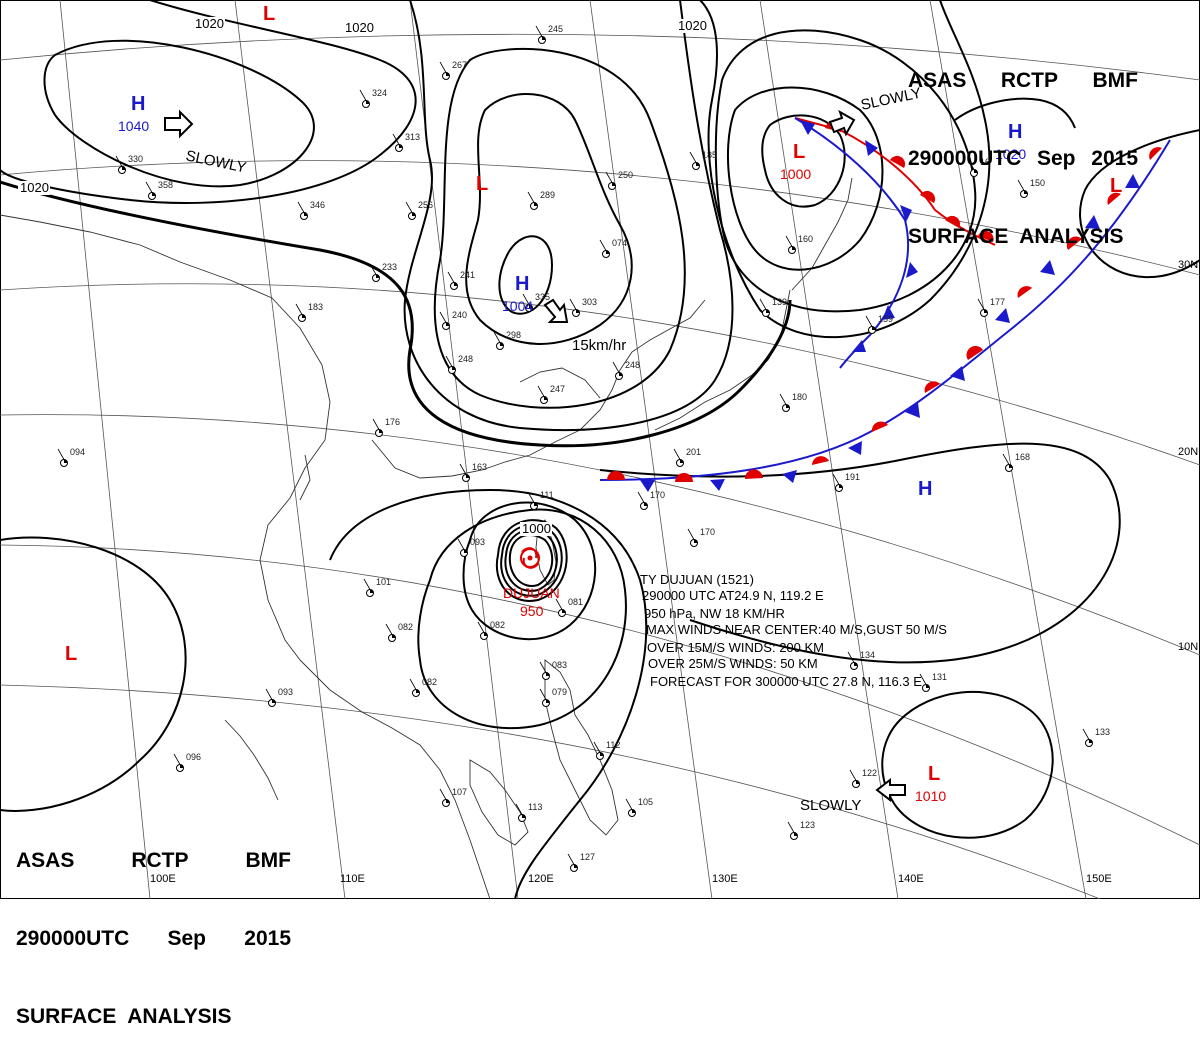 Image resolution: width=1200 pixels, height=1056 pixels. Describe the element at coordinates (583, 307) in the screenshot. I see `station-plot: 303` at that location.